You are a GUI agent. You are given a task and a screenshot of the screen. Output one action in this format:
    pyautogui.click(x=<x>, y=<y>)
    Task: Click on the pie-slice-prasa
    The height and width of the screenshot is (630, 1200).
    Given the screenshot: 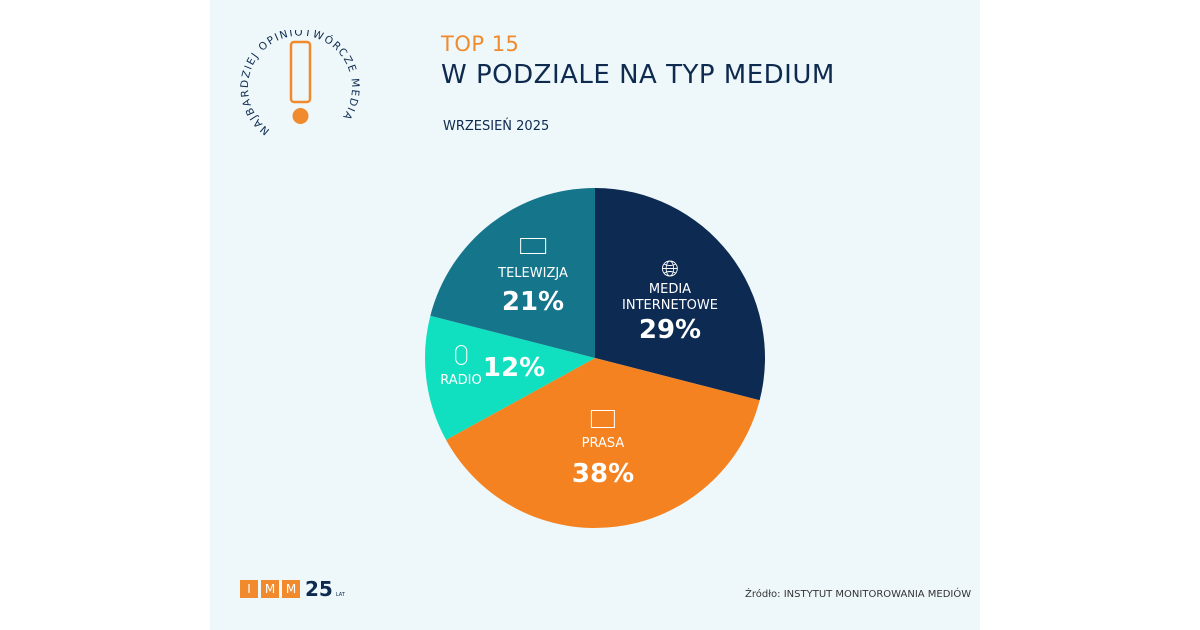 What is the action you would take?
    pyautogui.click(x=603, y=443)
    